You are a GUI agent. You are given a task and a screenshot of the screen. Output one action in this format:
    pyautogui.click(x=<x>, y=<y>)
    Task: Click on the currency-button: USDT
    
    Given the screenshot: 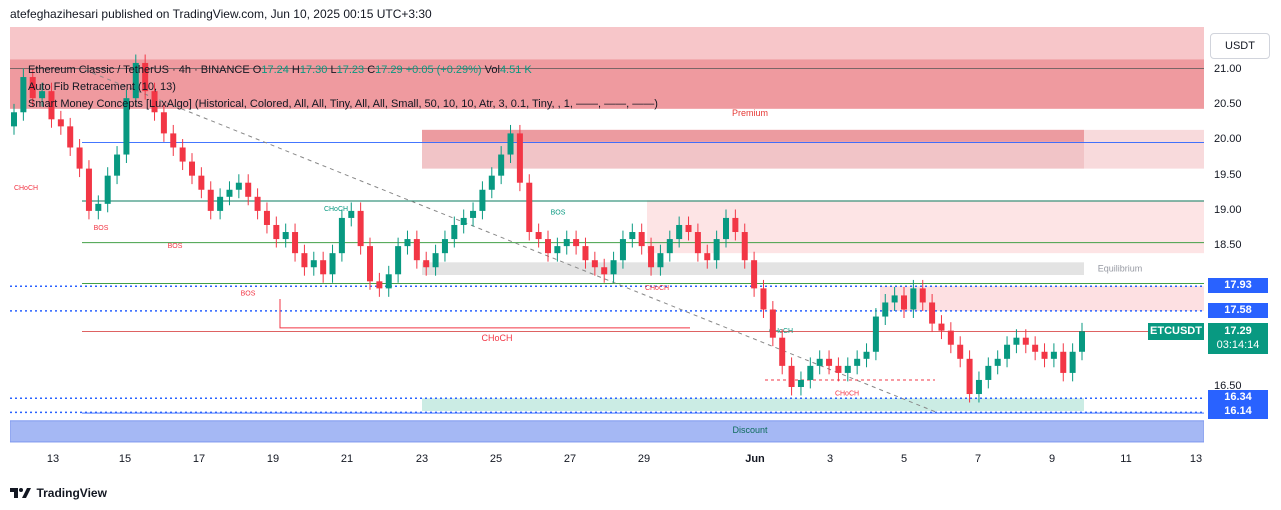 What is the action you would take?
    pyautogui.click(x=1240, y=46)
    